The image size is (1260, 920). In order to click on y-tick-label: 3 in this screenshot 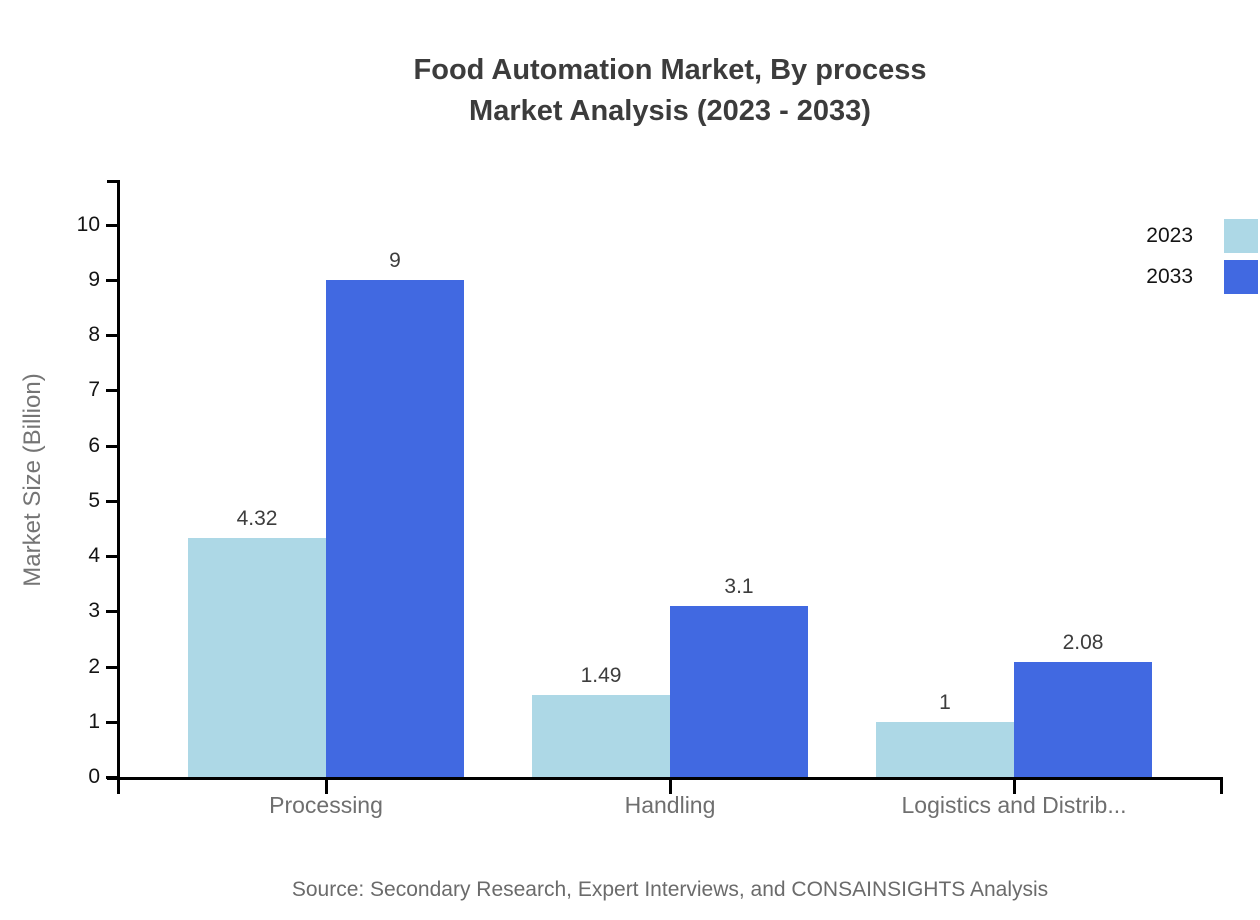, I will do `click(94, 611)`.